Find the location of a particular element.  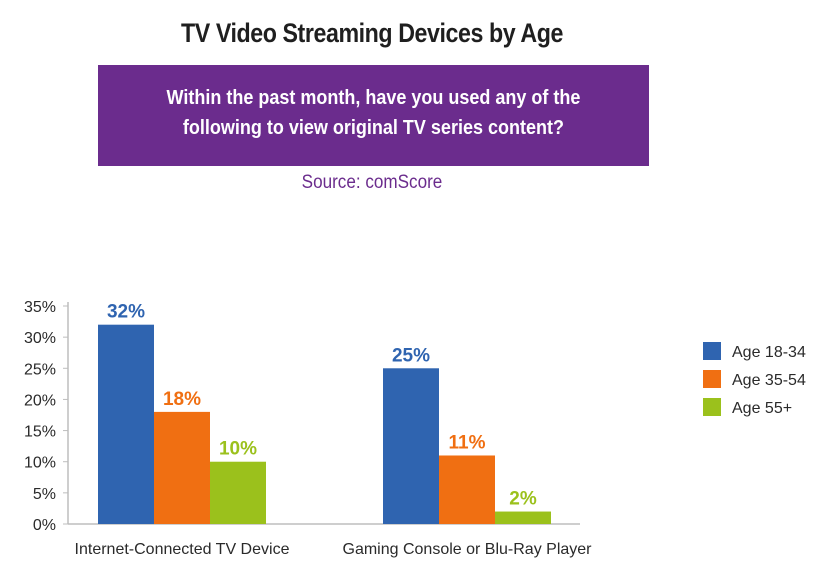

legend-label: Age 35-54 is located at coordinates (769, 380).